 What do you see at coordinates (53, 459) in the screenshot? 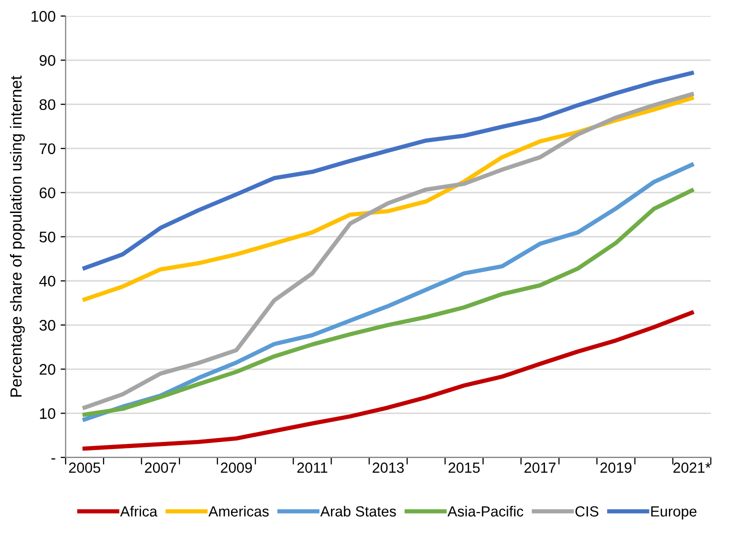
I see `y-tick-label: -` at bounding box center [53, 459].